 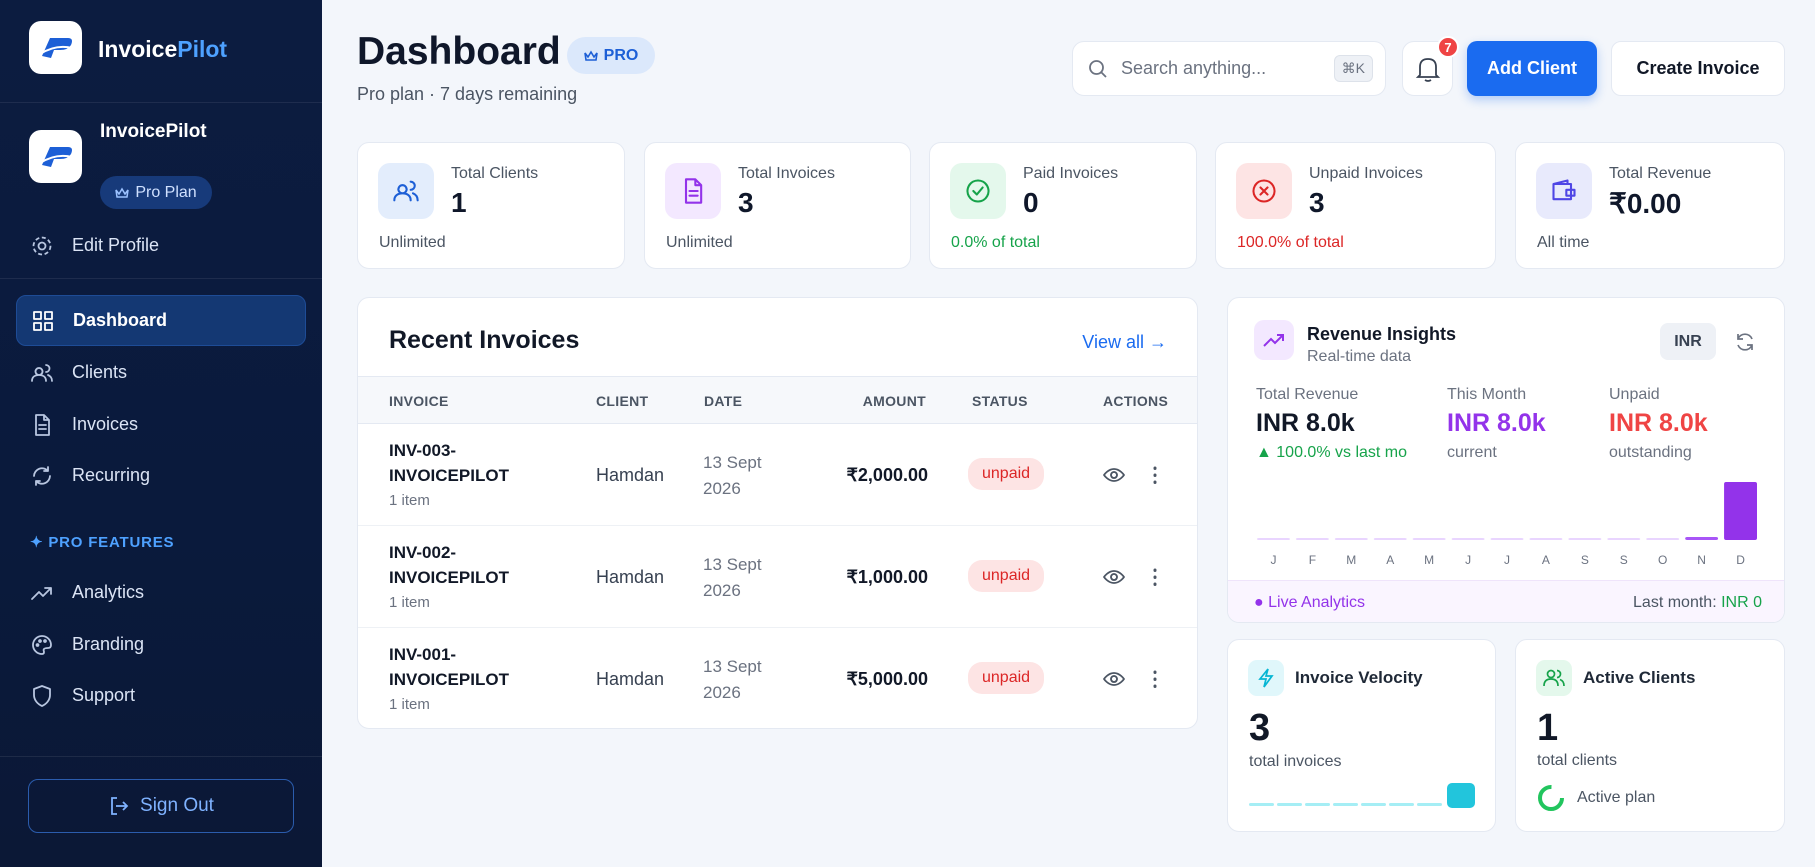 I want to click on stat-note: 0.0% of total, so click(x=995, y=242).